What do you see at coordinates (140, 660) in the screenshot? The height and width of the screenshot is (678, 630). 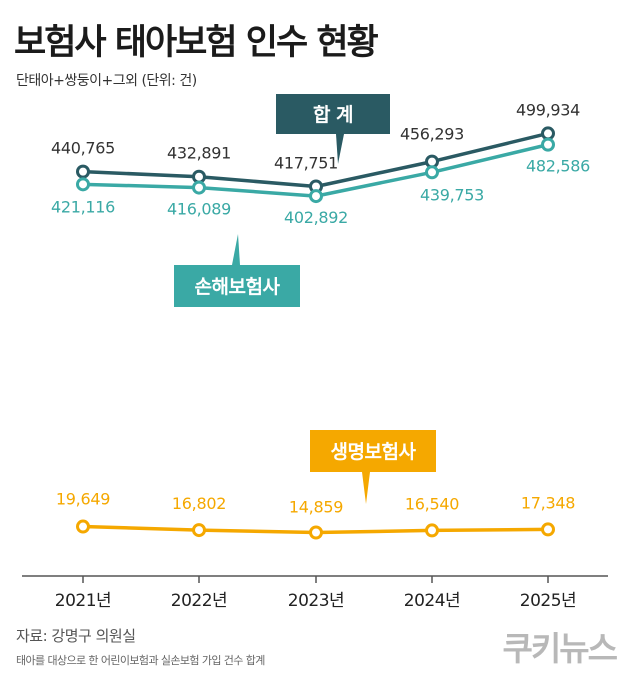 I see `footnote: 태아를 대상으로 한 어린이보험과 실손보험 가입 건수 합계` at bounding box center [140, 660].